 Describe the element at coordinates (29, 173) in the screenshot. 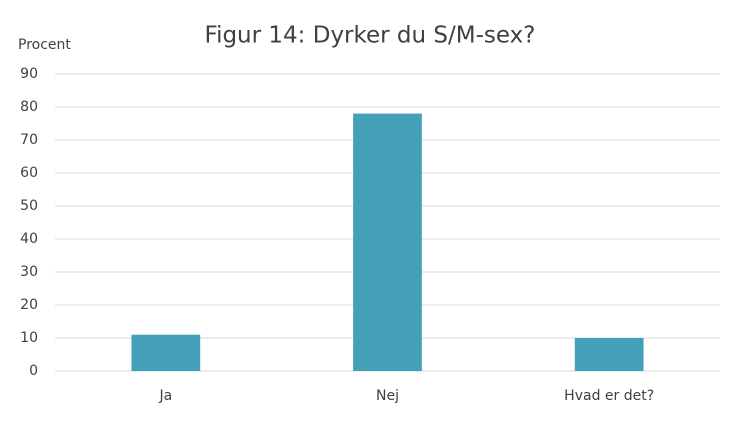

I see `y-tick-label: 60` at that location.